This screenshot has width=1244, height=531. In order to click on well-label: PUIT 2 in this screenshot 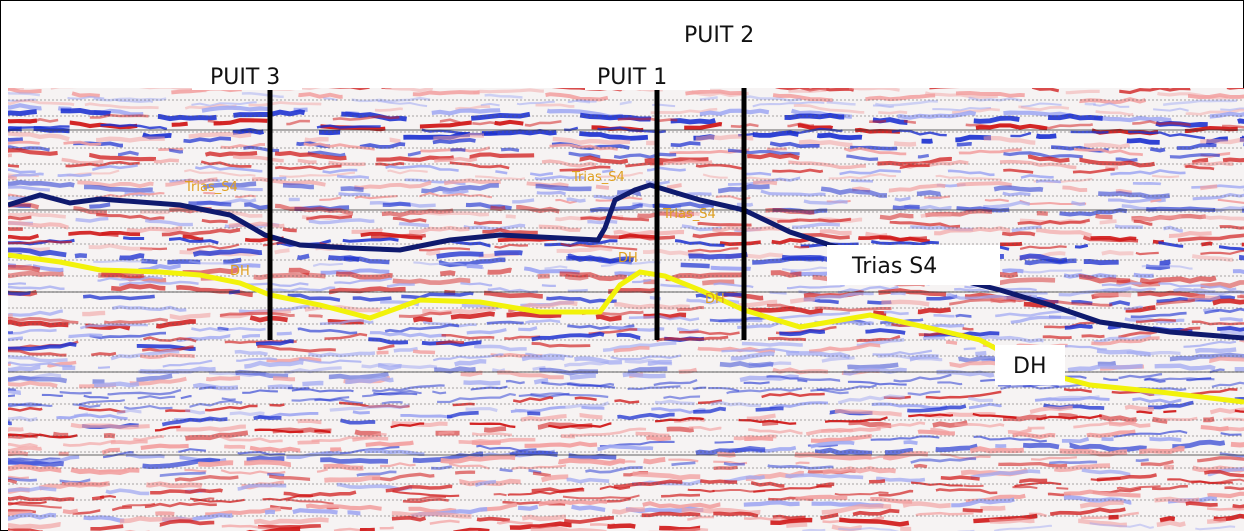, I will do `click(719, 35)`.